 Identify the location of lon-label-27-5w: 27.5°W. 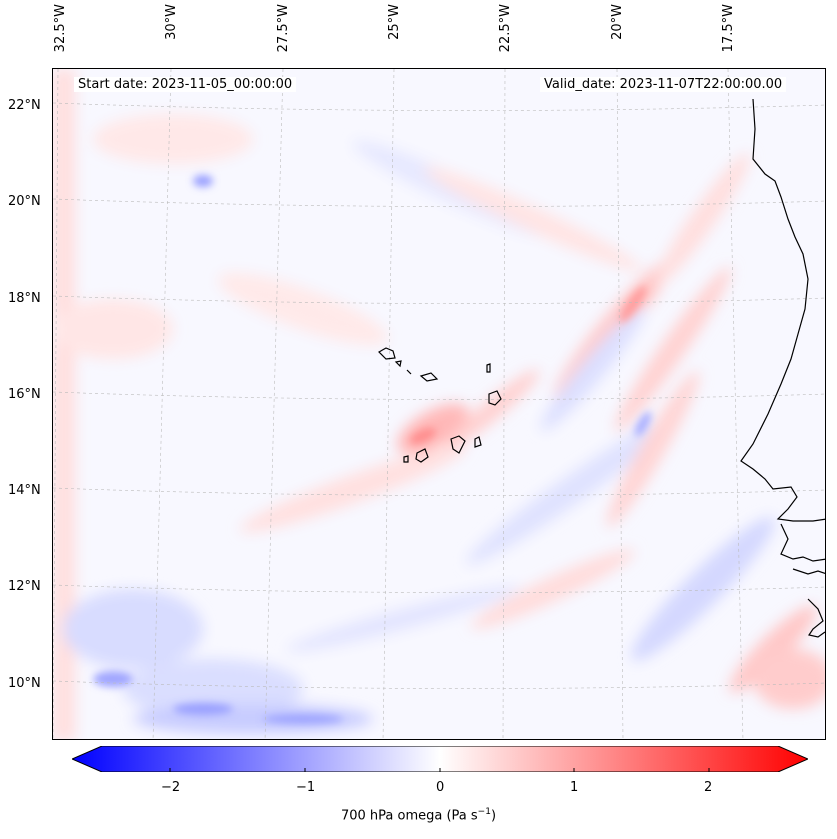
(283, 28).